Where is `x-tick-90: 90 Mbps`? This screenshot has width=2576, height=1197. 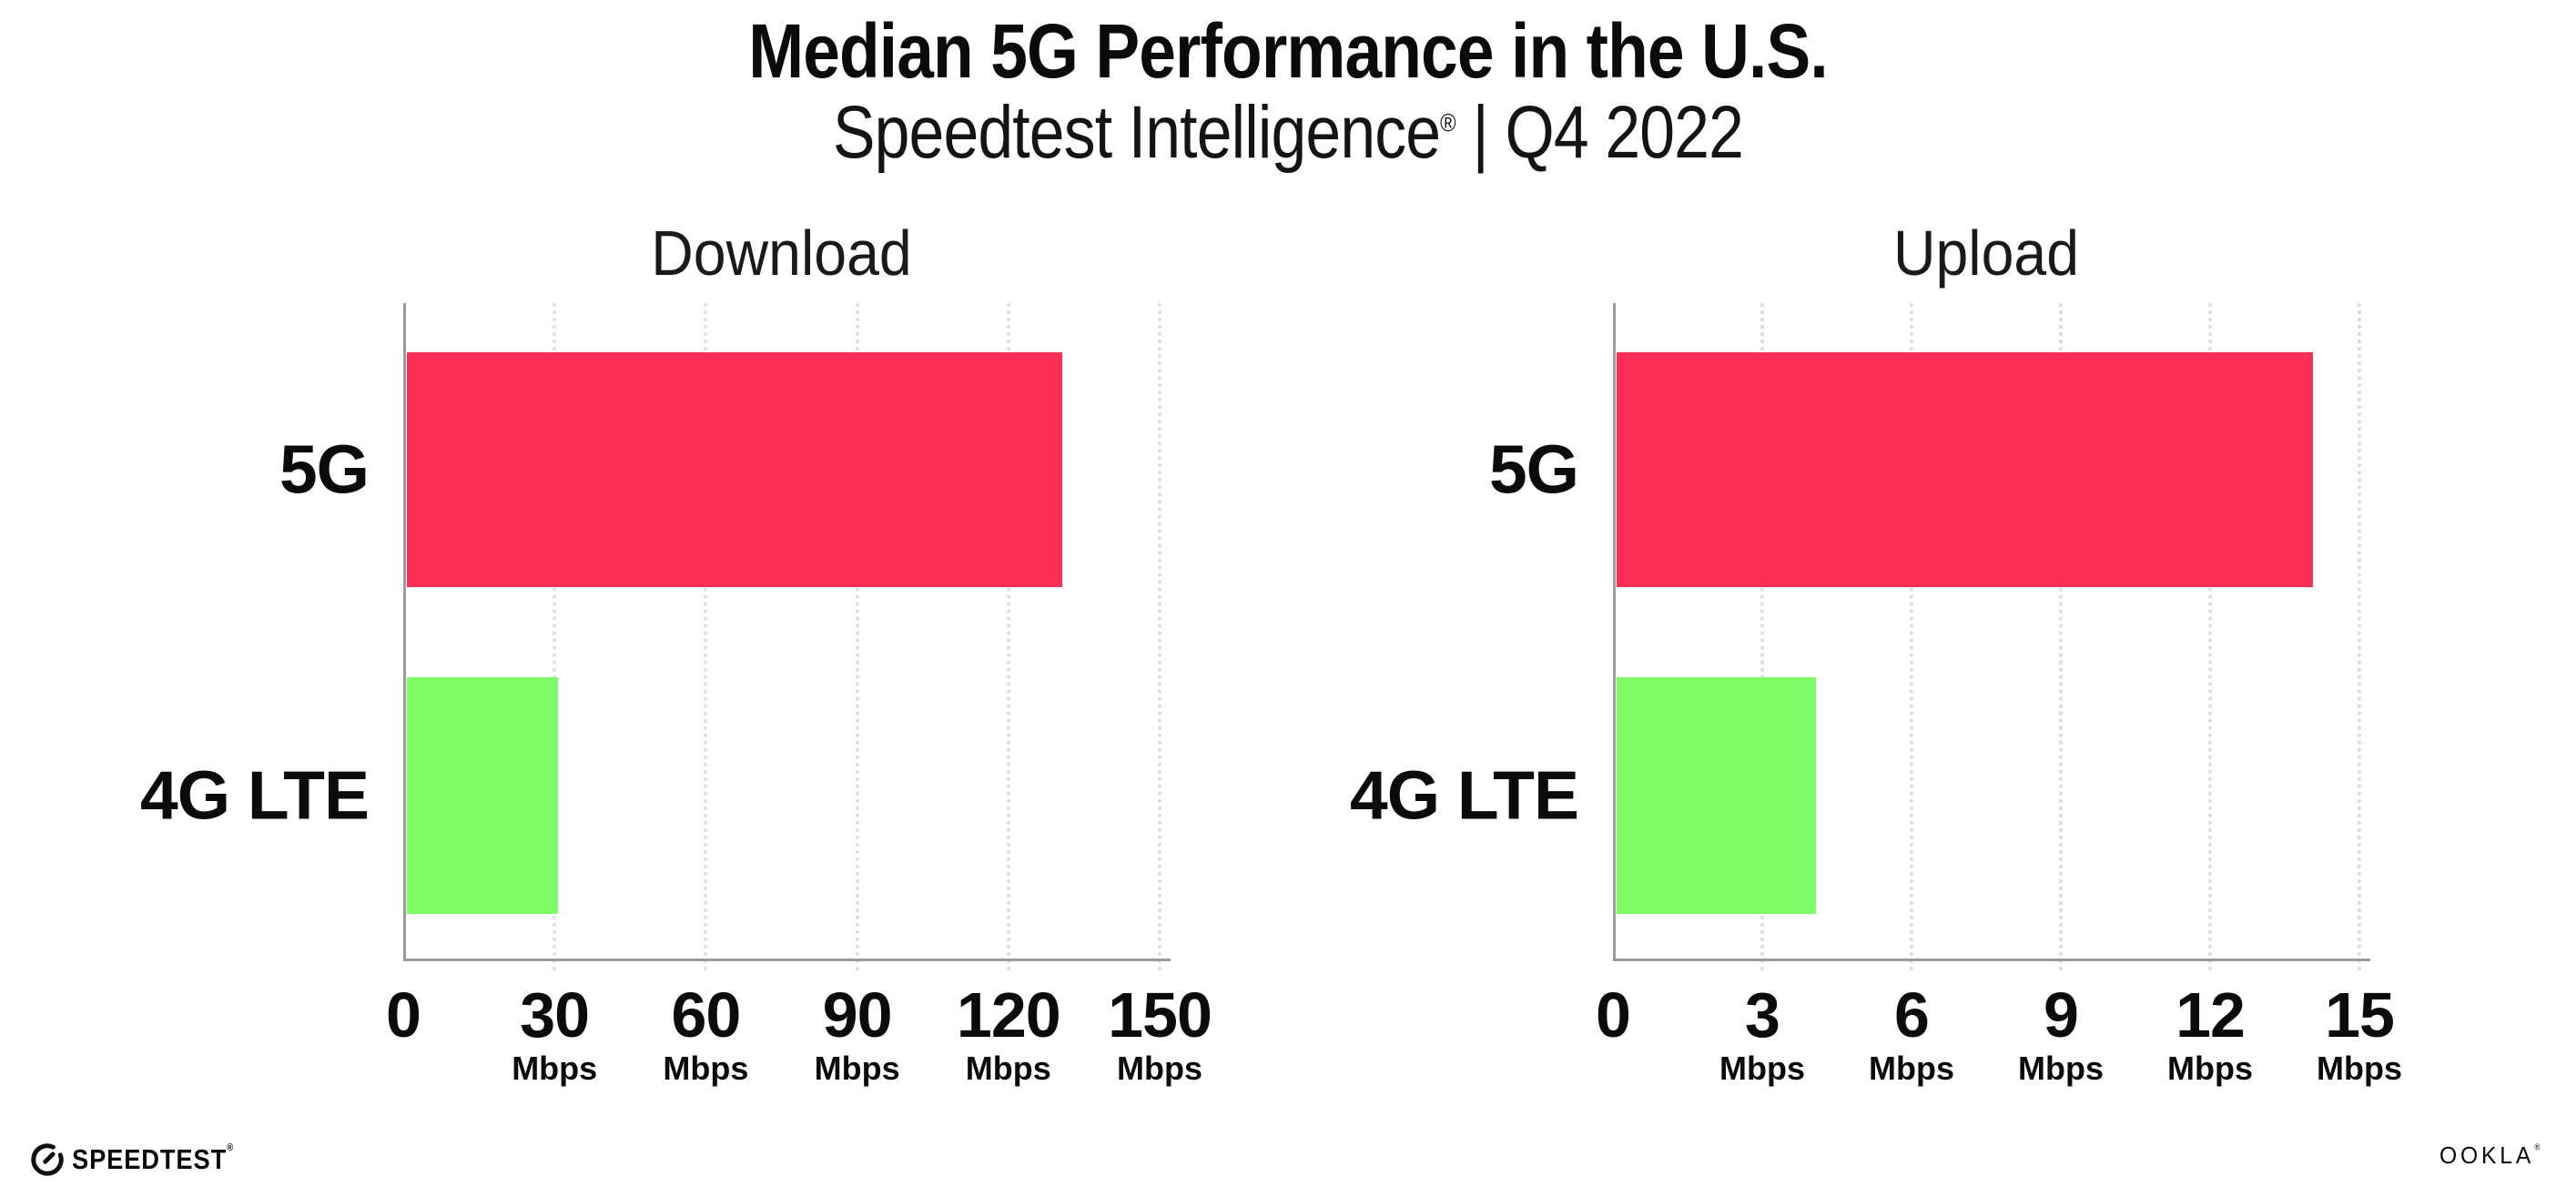
x-tick-90: 90 Mbps is located at coordinates (857, 1034).